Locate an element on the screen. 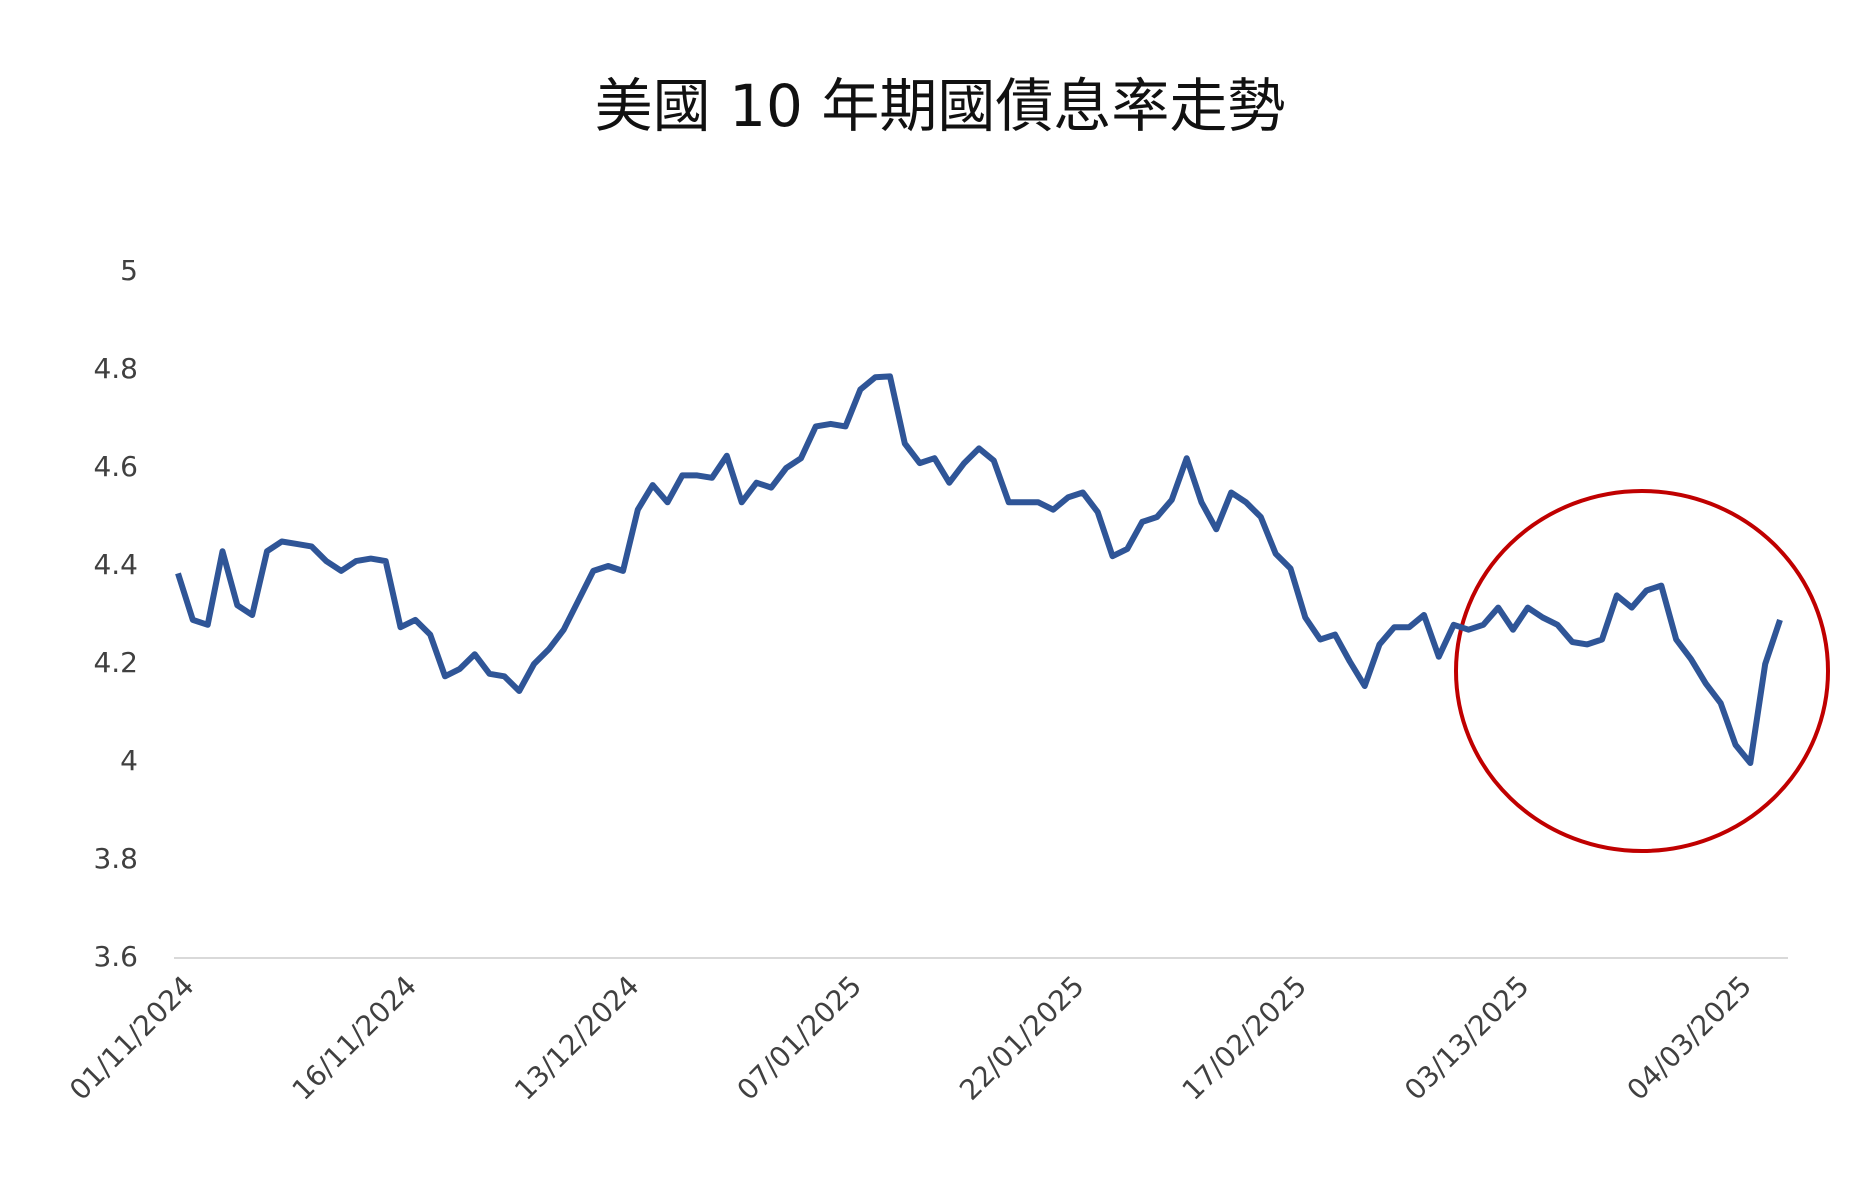  x-tick-label: 17/02/2025 is located at coordinates (1244, 1037).